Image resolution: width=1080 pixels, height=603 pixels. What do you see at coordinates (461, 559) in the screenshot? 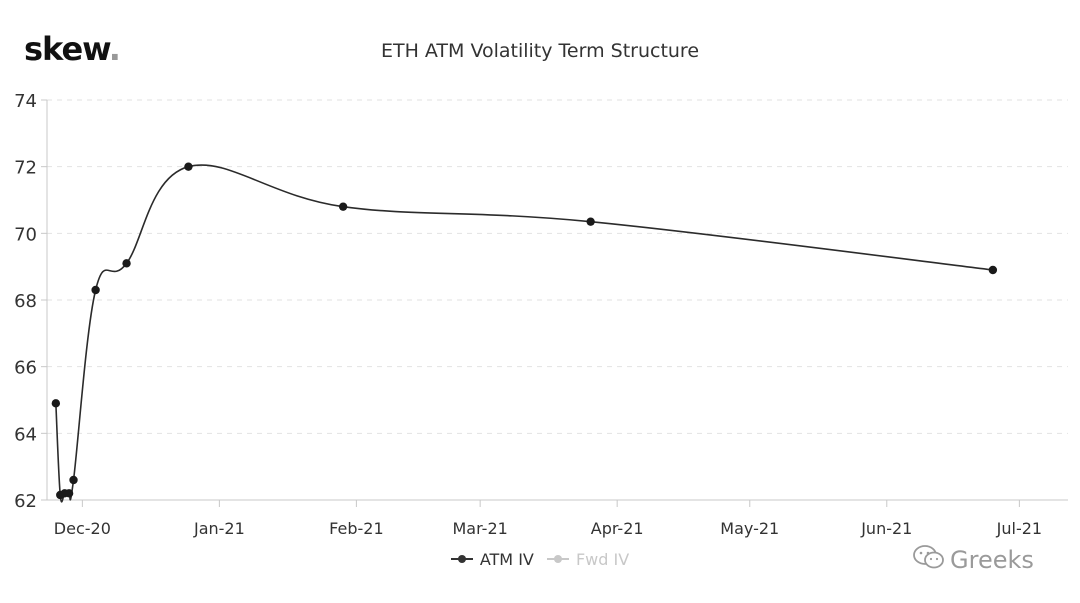
I see `legend-swatch-atm-iv` at bounding box center [461, 559].